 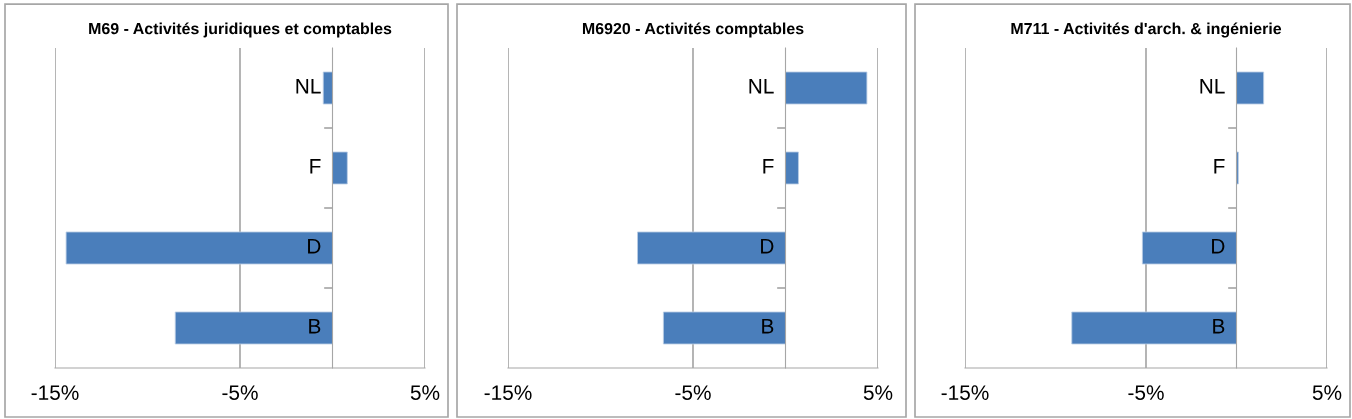 I want to click on chart-title: M6920 - Activités comptables, so click(x=693, y=30).